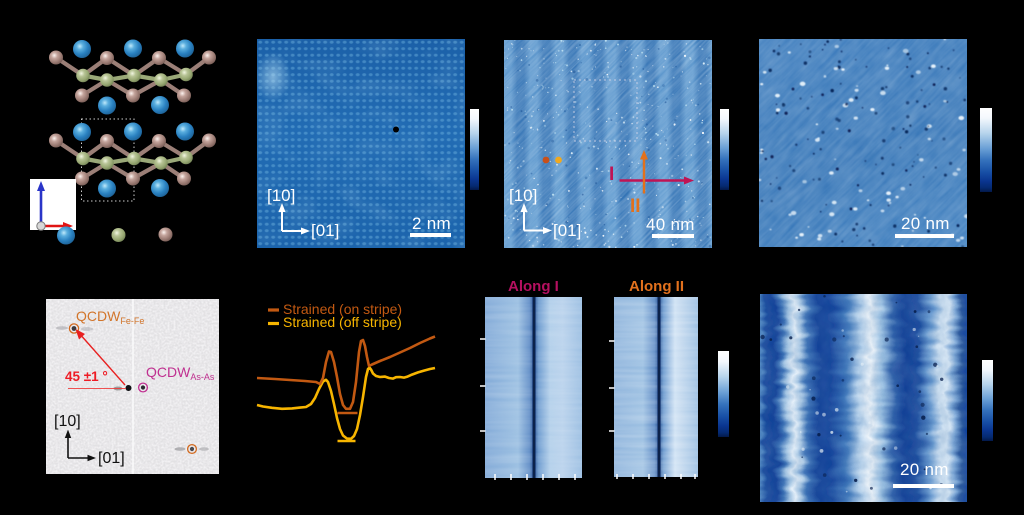 The image size is (1024, 515). I want to click on svg-text: I, so click(611, 174).